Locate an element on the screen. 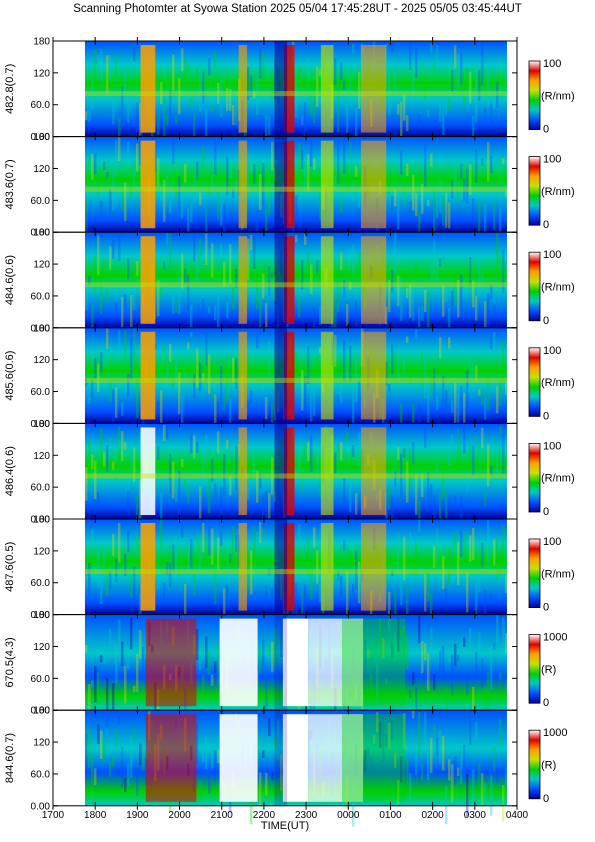 The height and width of the screenshot is (842, 595). y-tick-label: 60.0 is located at coordinates (41, 774).